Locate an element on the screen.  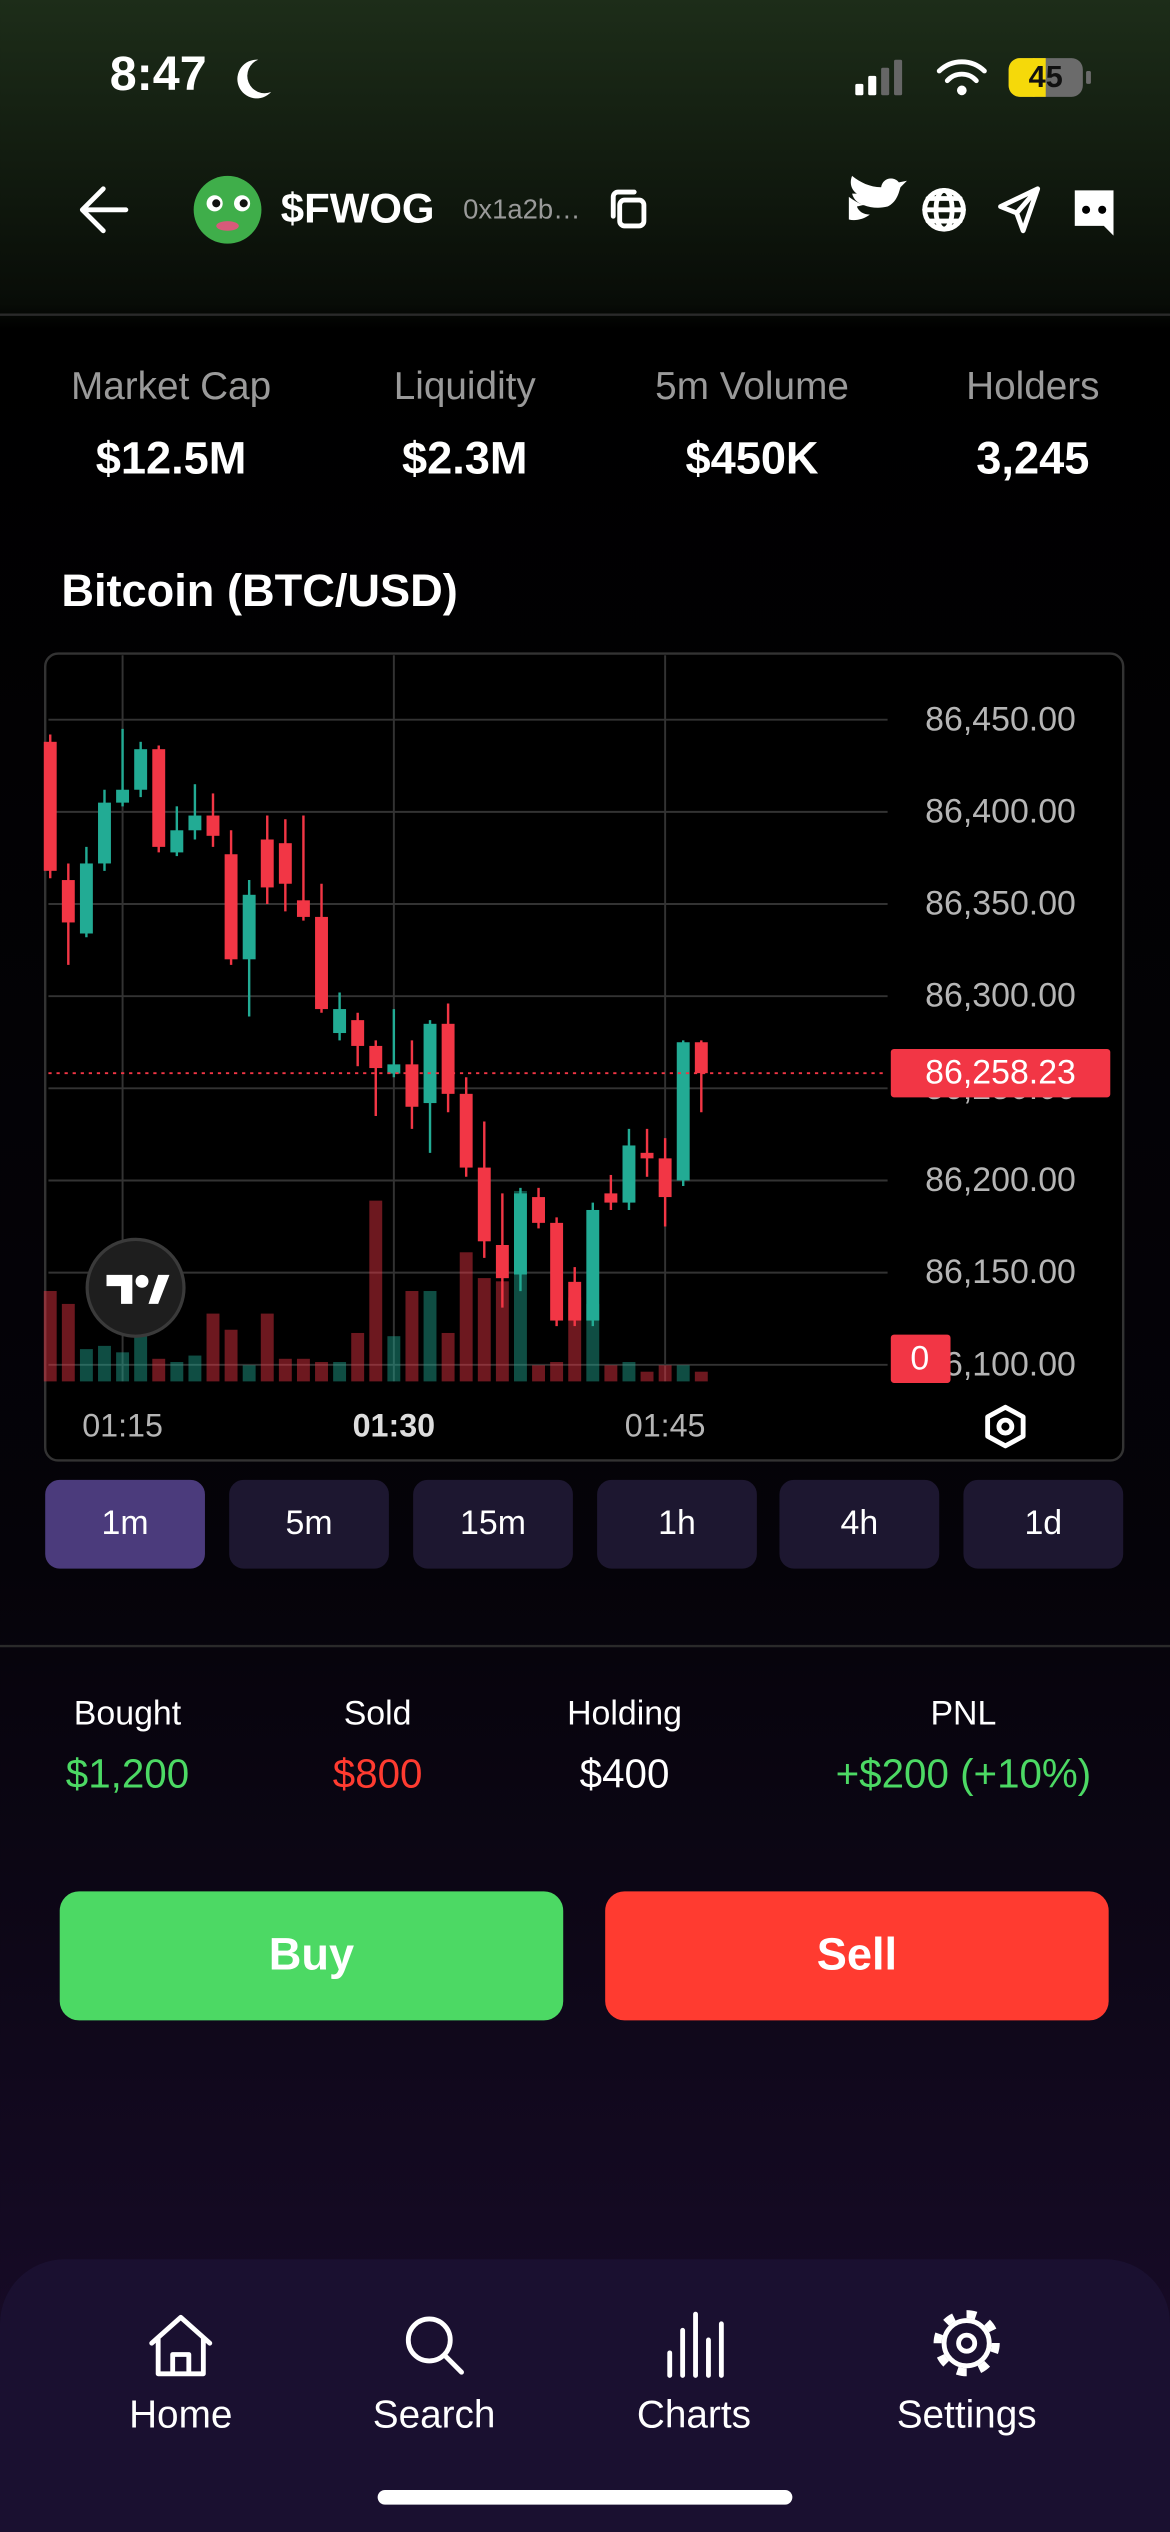
website-link is located at coordinates (944, 210).